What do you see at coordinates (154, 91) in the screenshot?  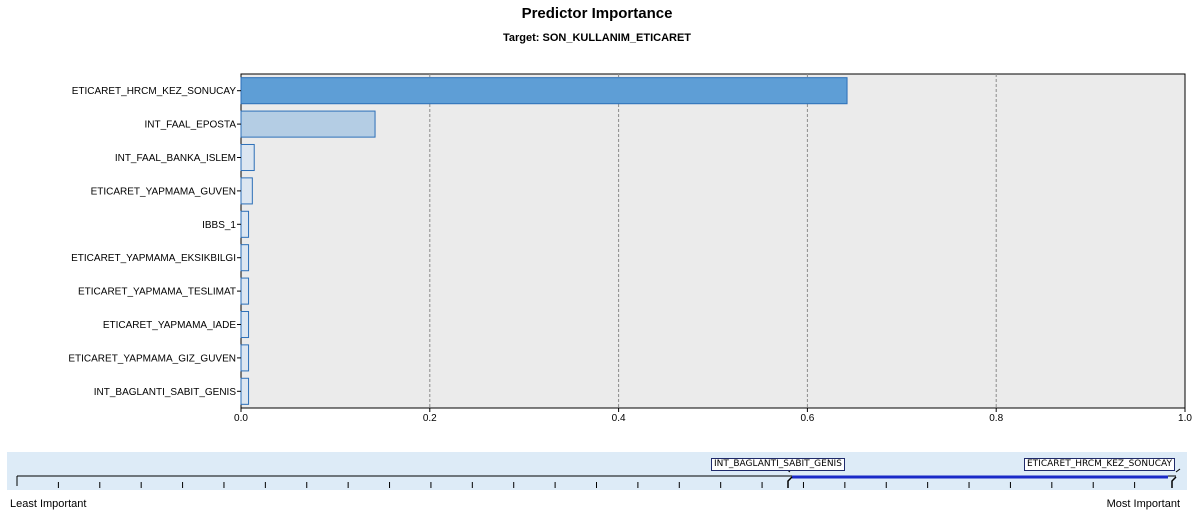 I see `category-label: ETICARET_HRCM_KEZ_SONUCAY` at bounding box center [154, 91].